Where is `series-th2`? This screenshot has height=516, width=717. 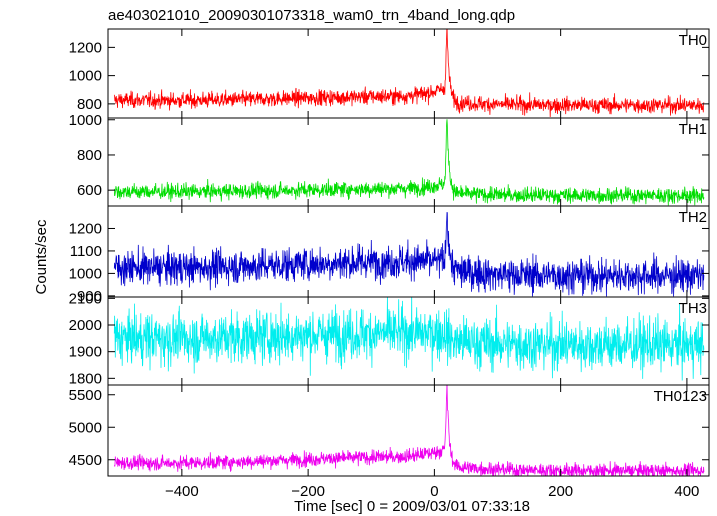 series-th2 is located at coordinates (409, 254).